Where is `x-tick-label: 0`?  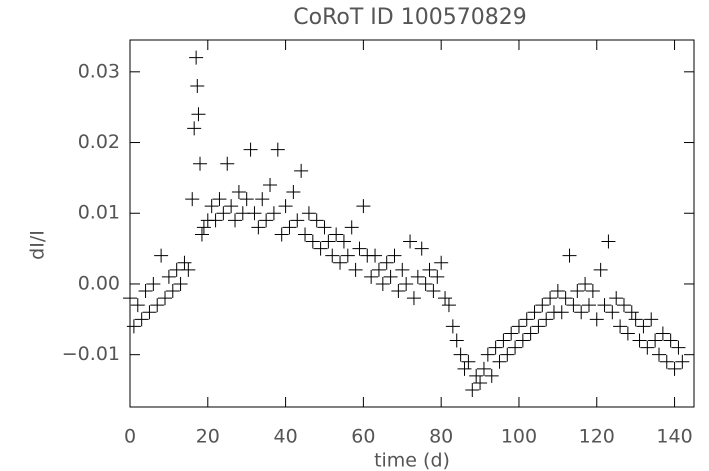
x-tick-label: 0 is located at coordinates (130, 437).